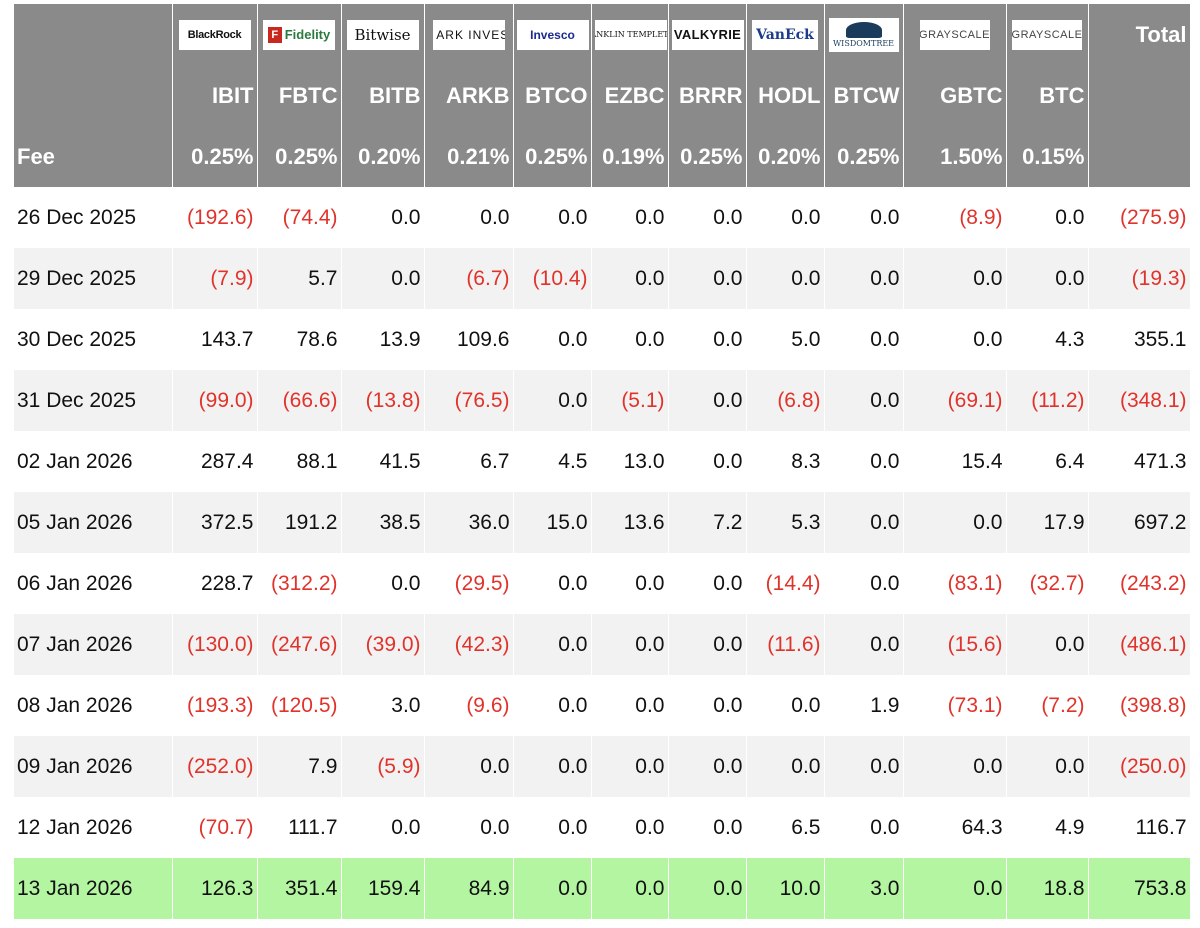 Image resolution: width=1200 pixels, height=928 pixels. I want to click on flow-cell-ezbc: 13.0, so click(630, 461).